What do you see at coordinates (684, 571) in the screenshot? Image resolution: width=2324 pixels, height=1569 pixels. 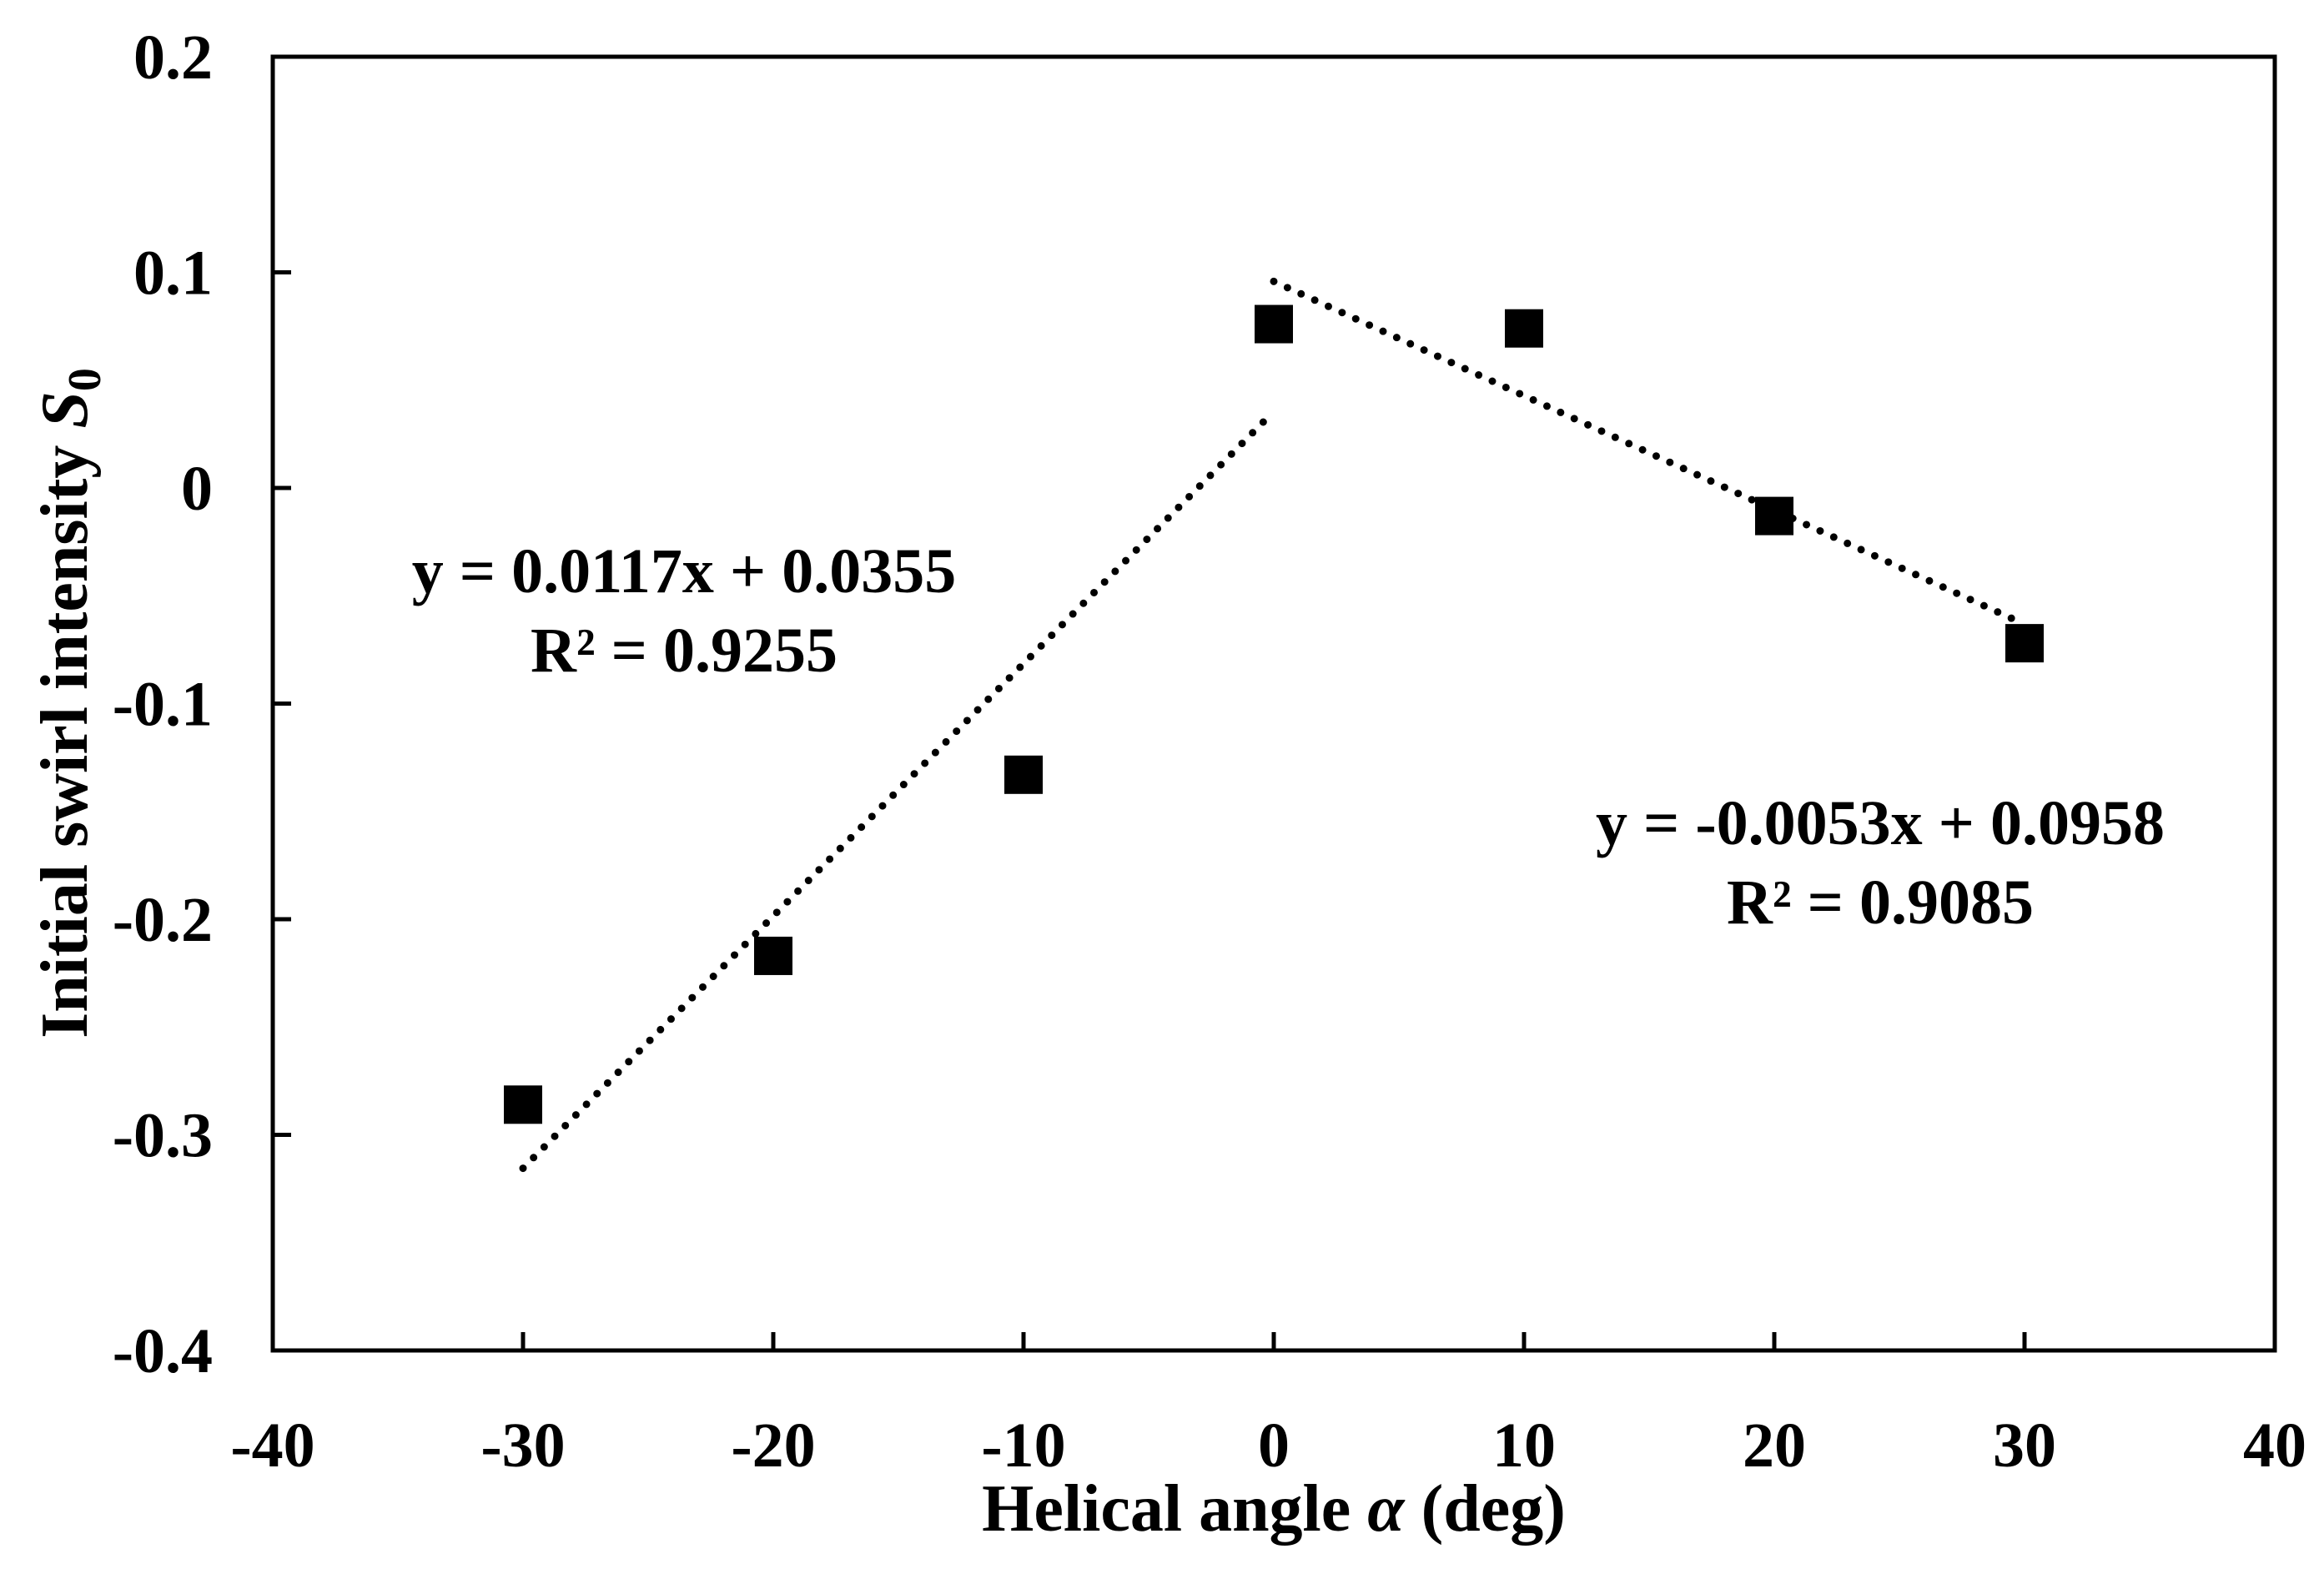 I see `trendline-equation-negative: y = 0.0117x + 0.0355` at bounding box center [684, 571].